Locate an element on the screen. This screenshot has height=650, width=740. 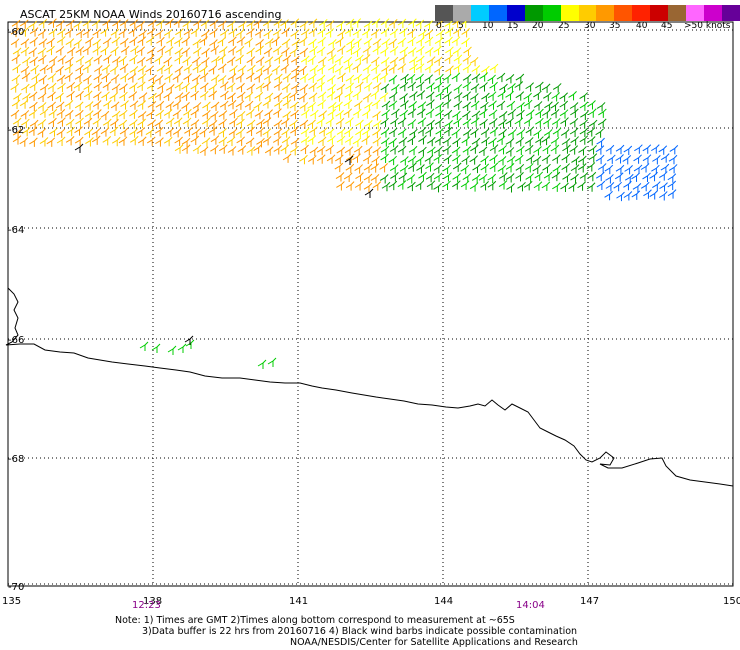
scale-label: 35 is located at coordinates (615, 26).